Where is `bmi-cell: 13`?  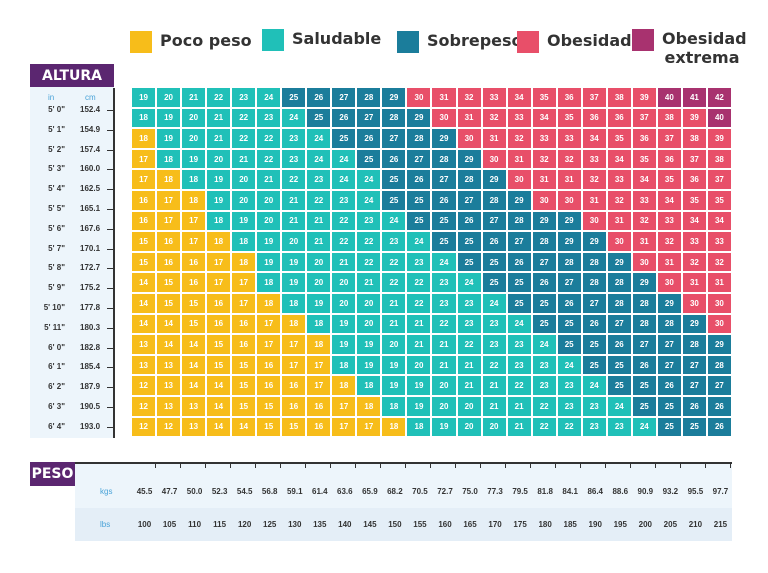 bmi-cell: 13 is located at coordinates (194, 406).